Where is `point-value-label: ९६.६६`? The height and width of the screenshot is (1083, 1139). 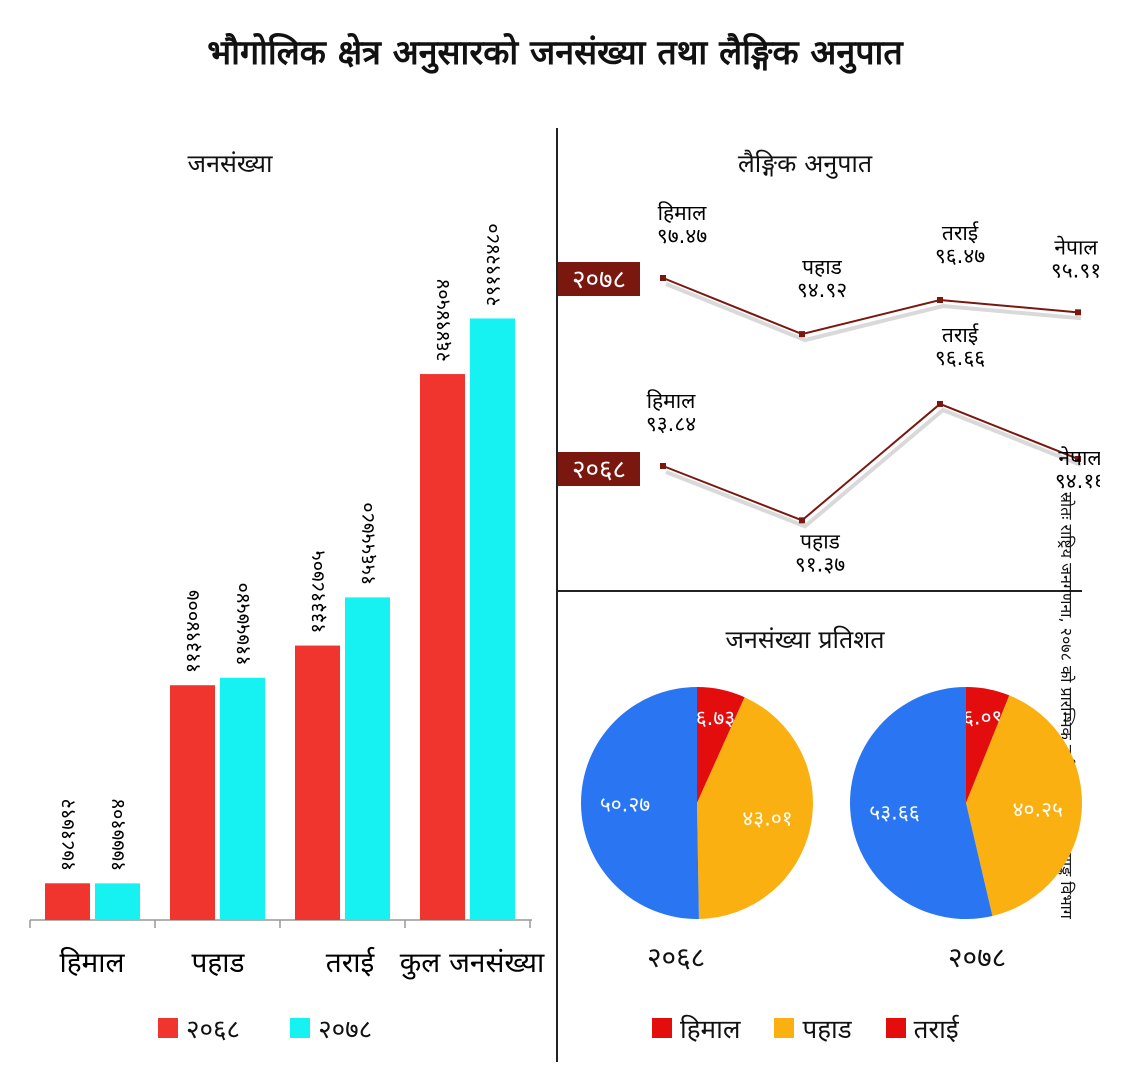
point-value-label: ९६.६६ is located at coordinates (960, 358).